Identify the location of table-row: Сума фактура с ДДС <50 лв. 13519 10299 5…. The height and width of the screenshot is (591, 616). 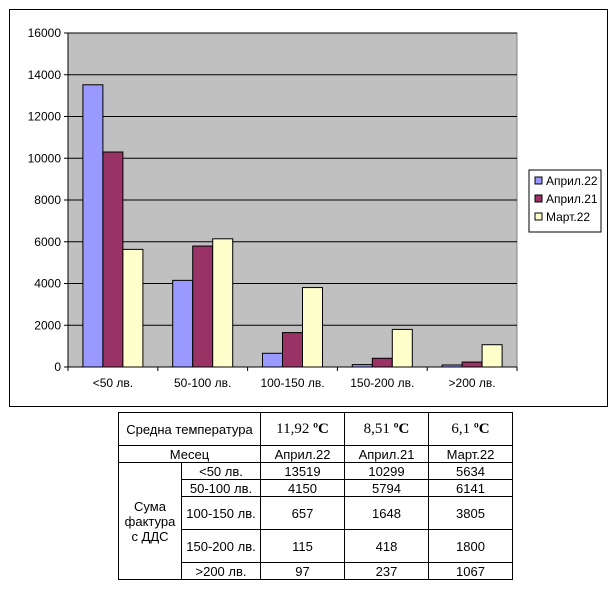
(315, 521).